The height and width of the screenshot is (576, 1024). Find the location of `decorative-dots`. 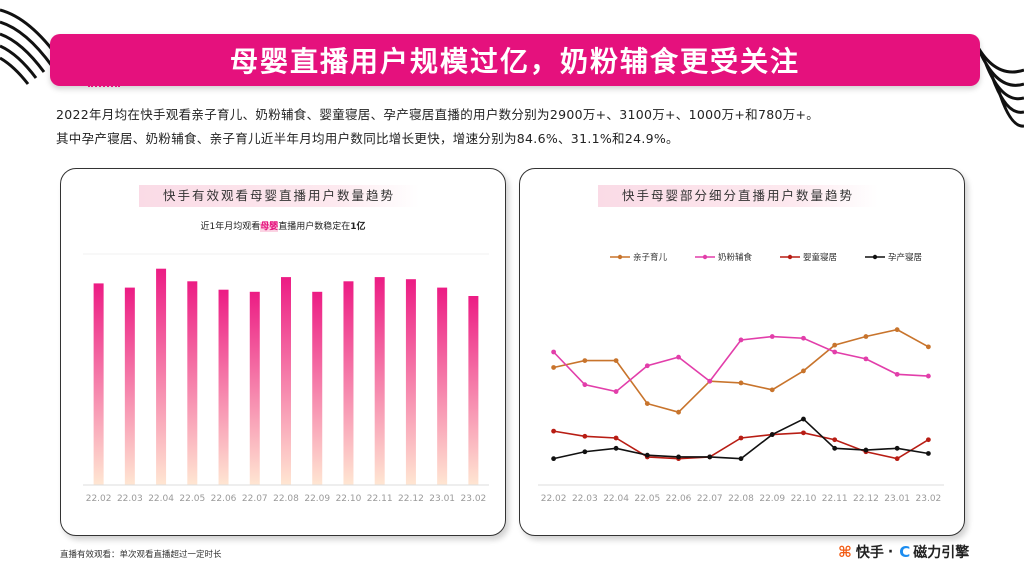

decorative-dots is located at coordinates (104, 86).